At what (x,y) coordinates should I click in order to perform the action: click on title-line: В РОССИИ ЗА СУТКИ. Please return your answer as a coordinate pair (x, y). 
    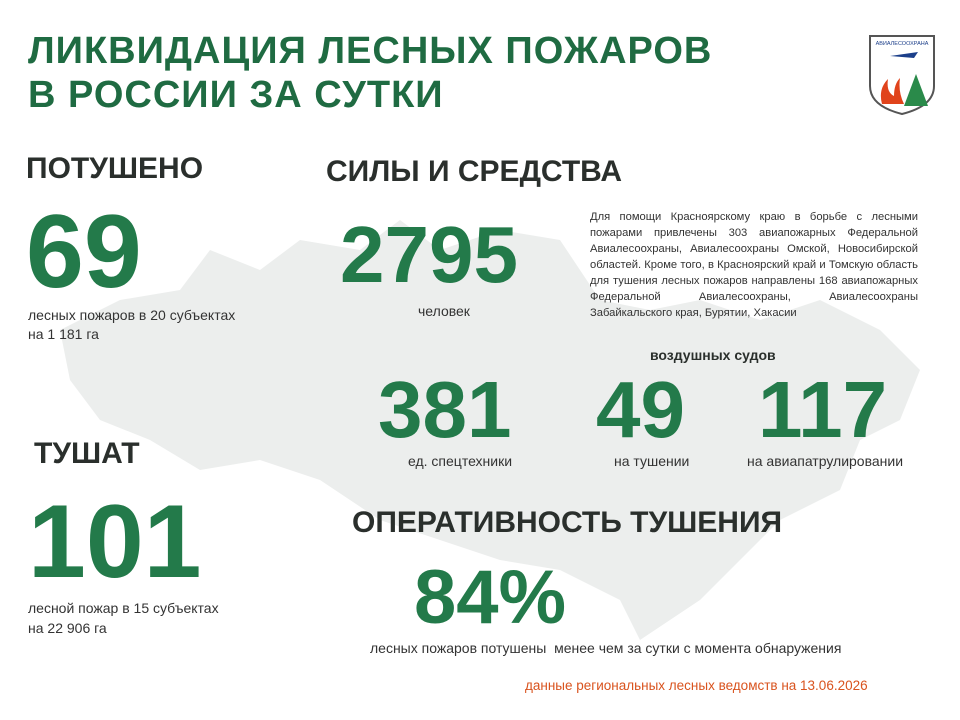
    Looking at the image, I should click on (236, 95).